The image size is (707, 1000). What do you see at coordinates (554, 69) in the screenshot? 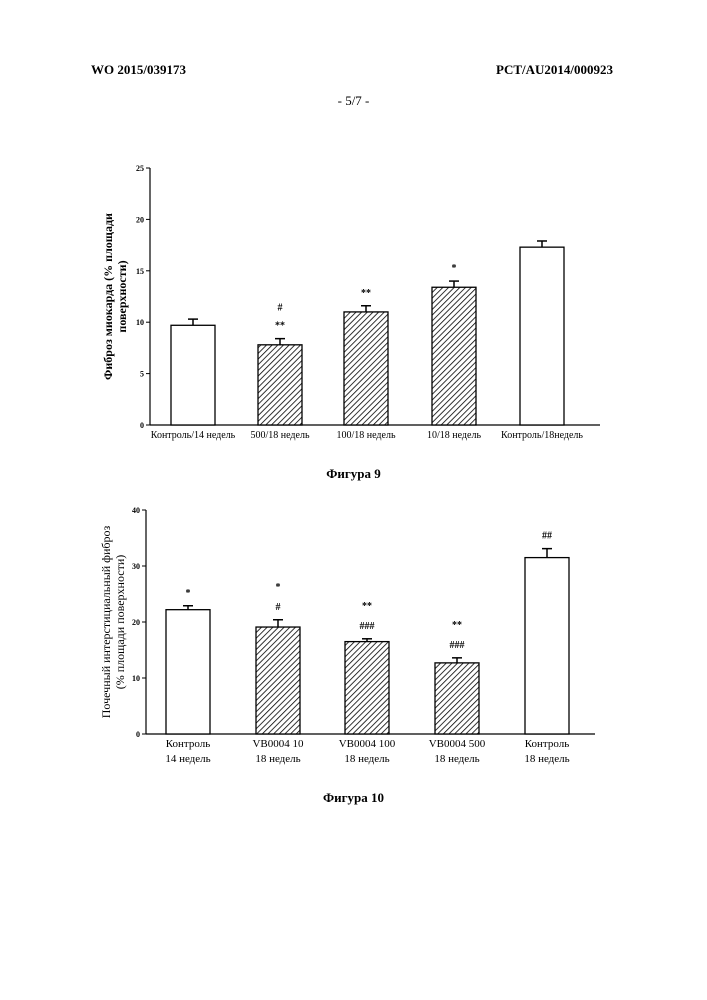
I see `application-number: PCT/AU2014/000923` at bounding box center [554, 69].